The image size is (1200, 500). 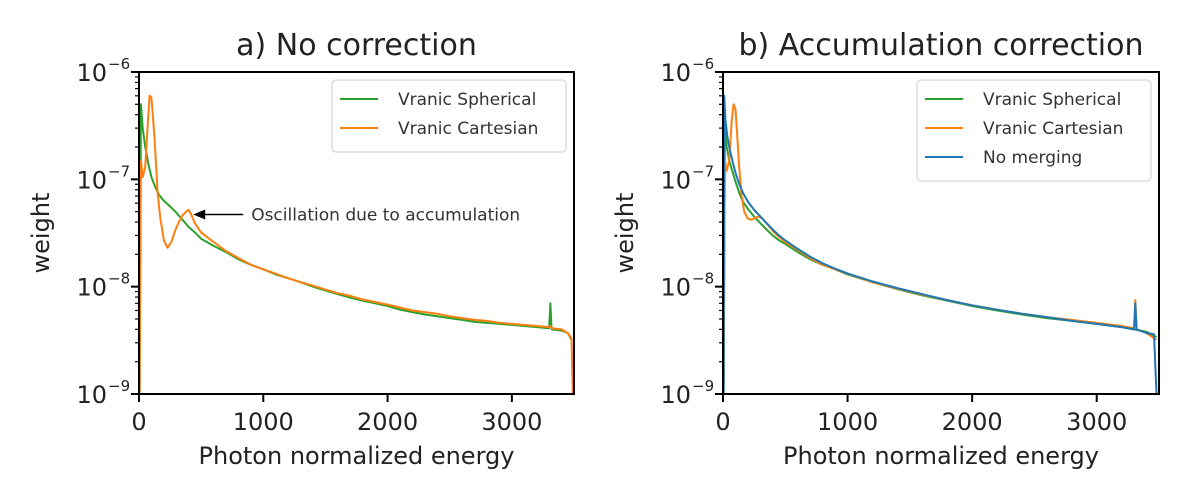 What do you see at coordinates (941, 45) in the screenshot?
I see `chart-title: b) Accumulation correction` at bounding box center [941, 45].